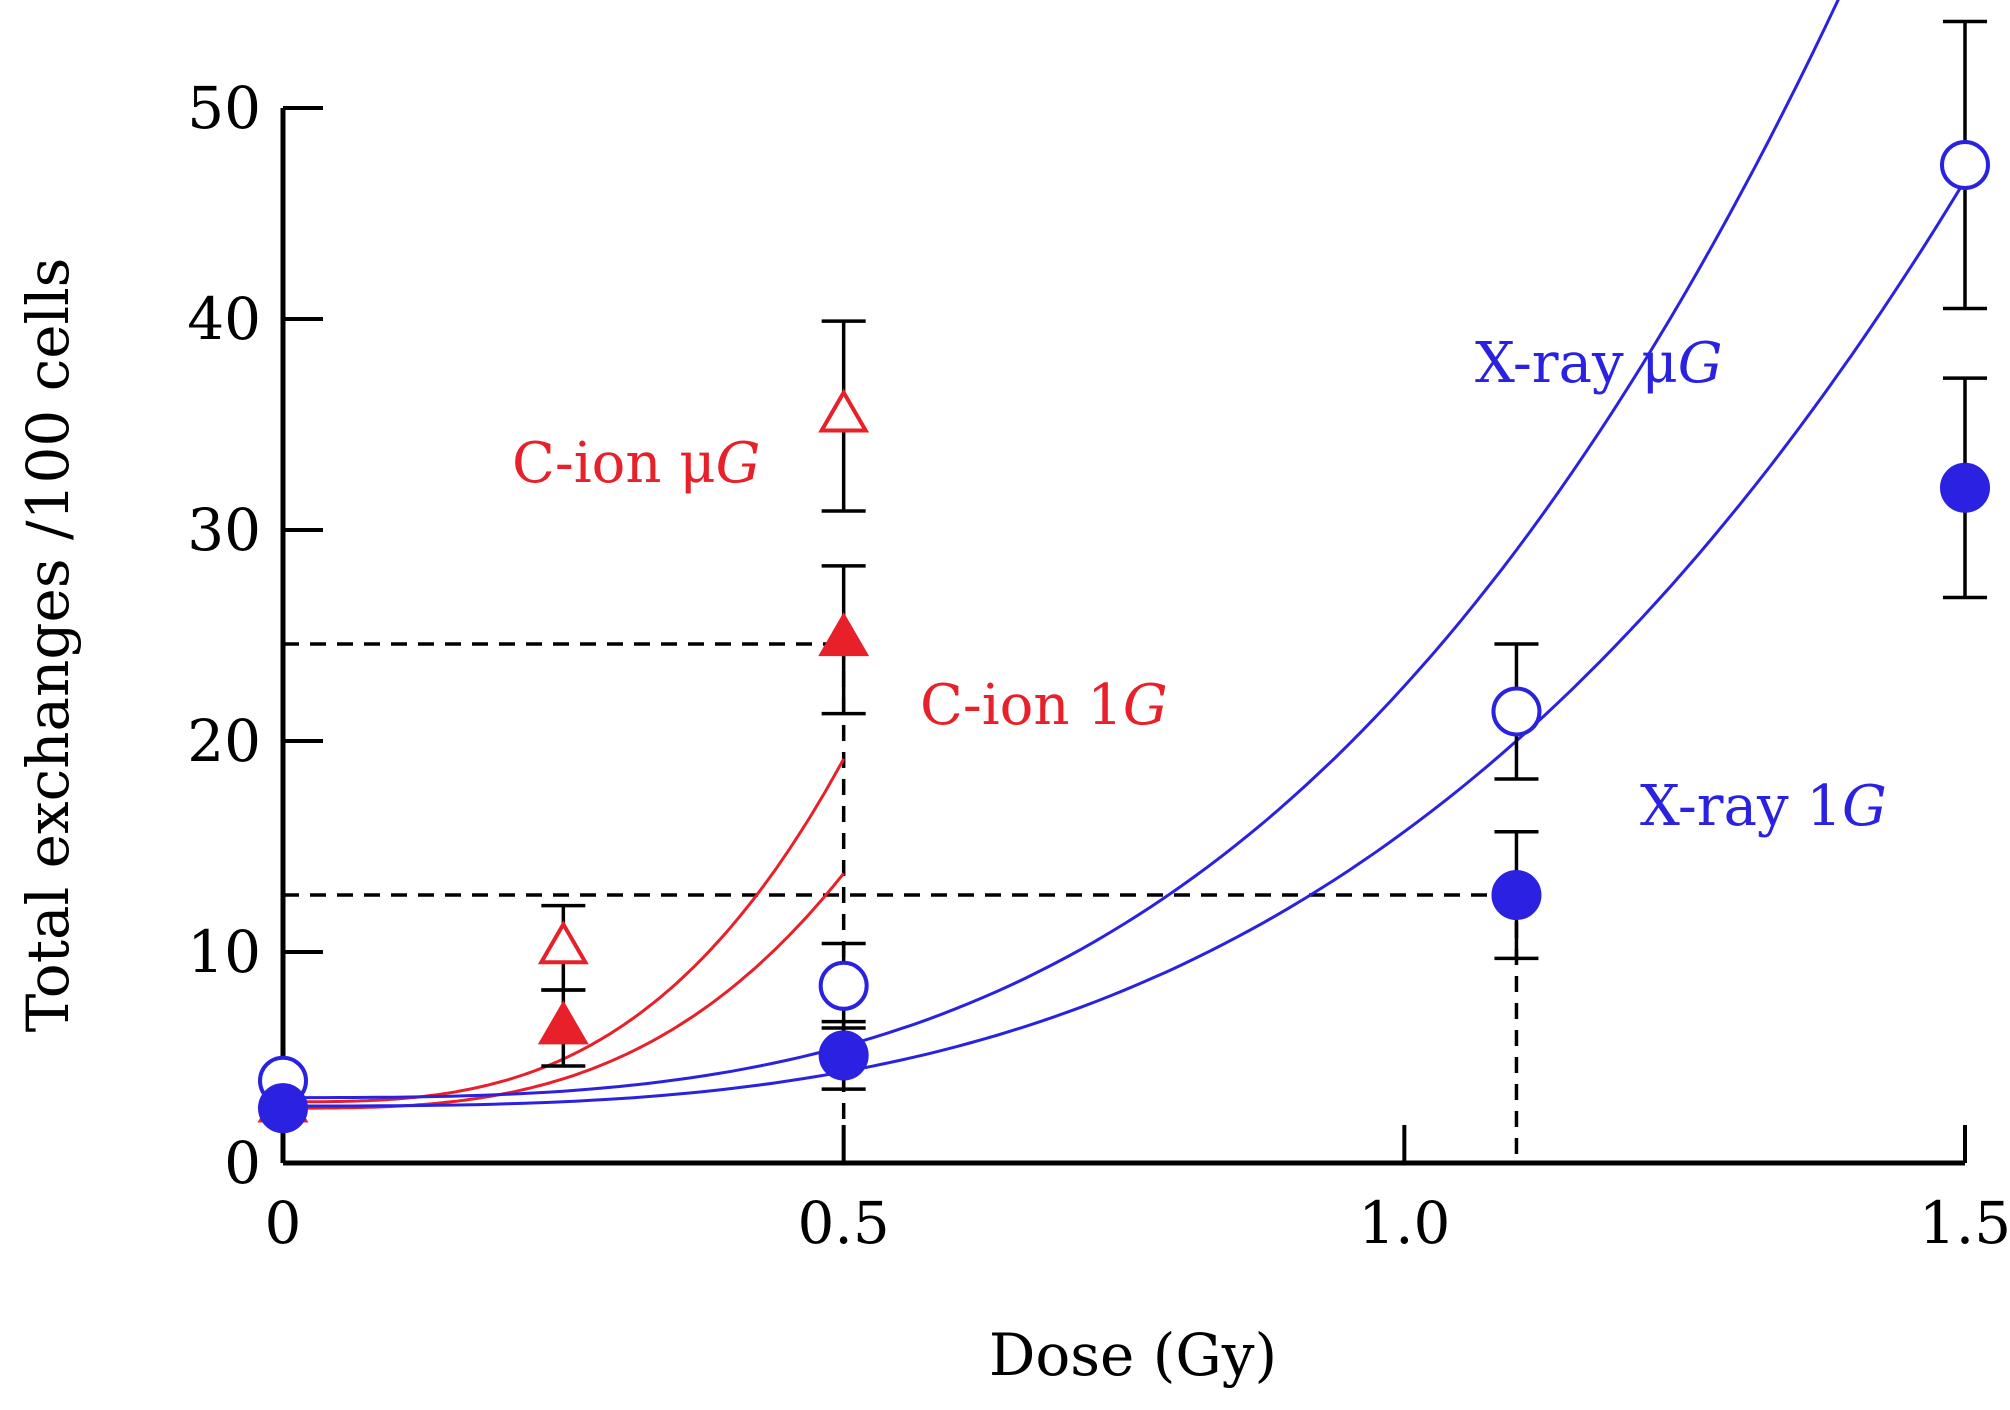 This screenshot has width=2010, height=1410. Describe the element at coordinates (224, 530) in the screenshot. I see `y-tick-label: 30` at that location.